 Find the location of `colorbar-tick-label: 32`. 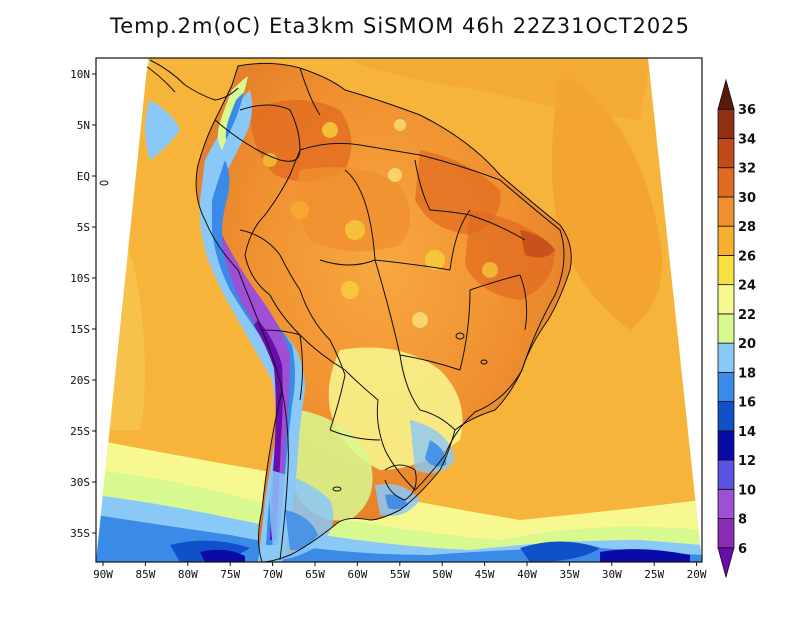

colorbar-tick-label: 32 is located at coordinates (747, 169).